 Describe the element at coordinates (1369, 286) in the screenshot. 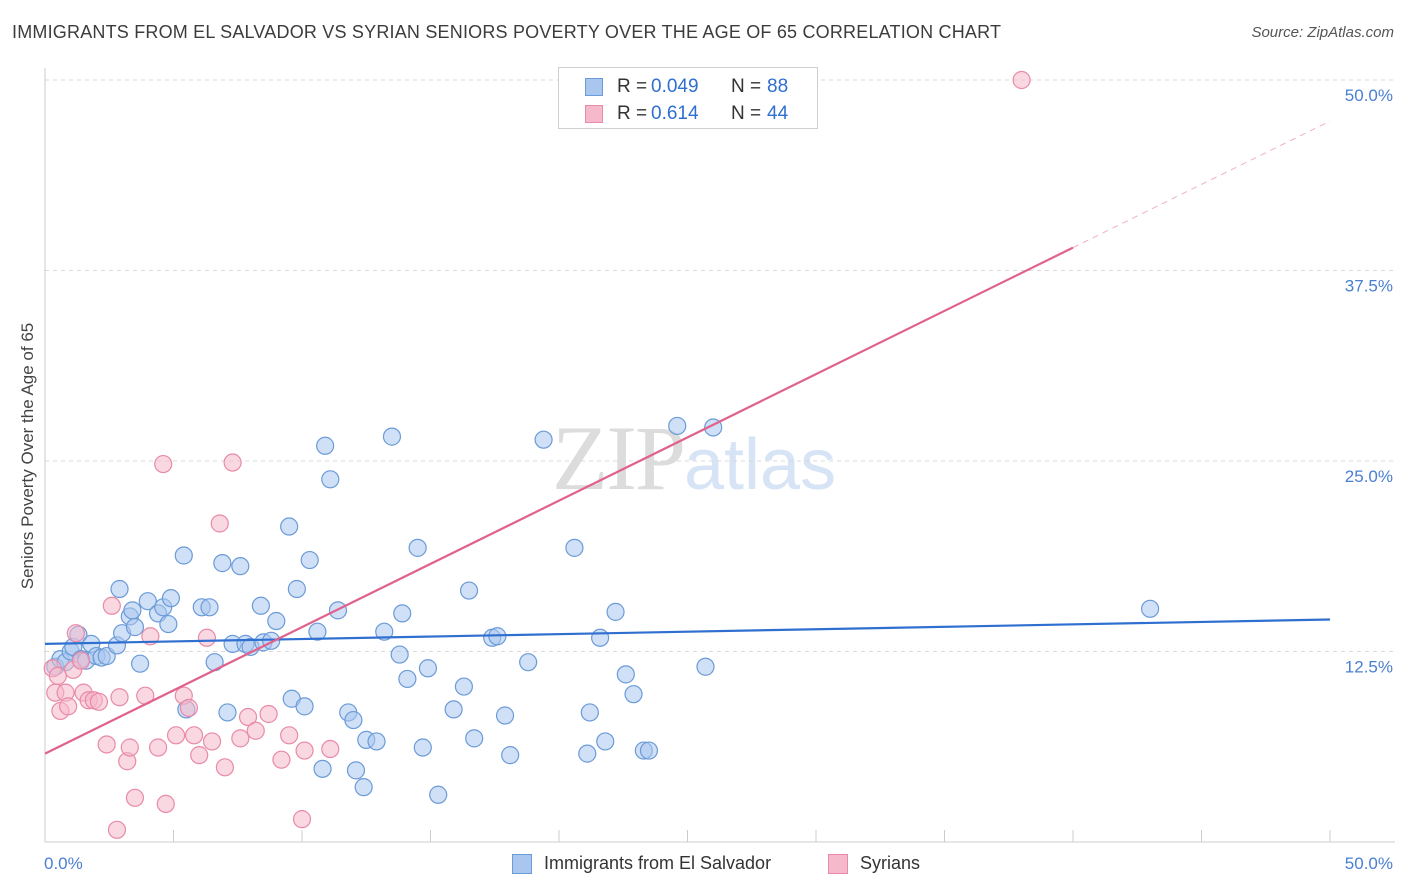

I see `y-tick-label: 37.5%` at that location.